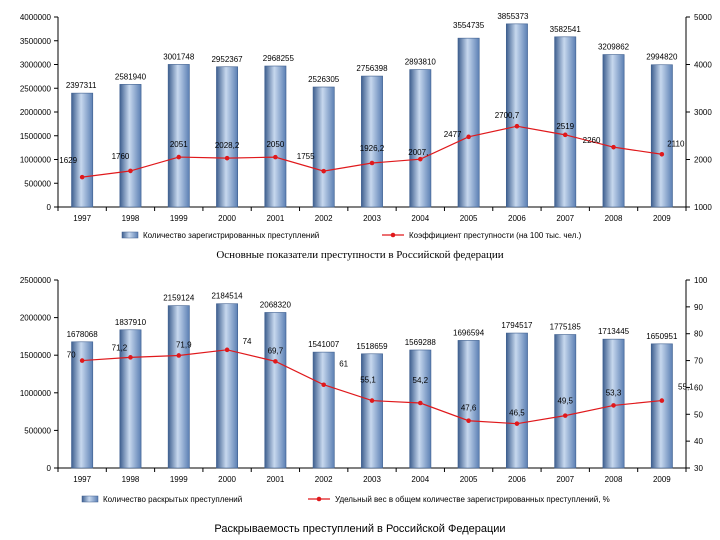  I want to click on line-value-label: 2519, so click(565, 126).